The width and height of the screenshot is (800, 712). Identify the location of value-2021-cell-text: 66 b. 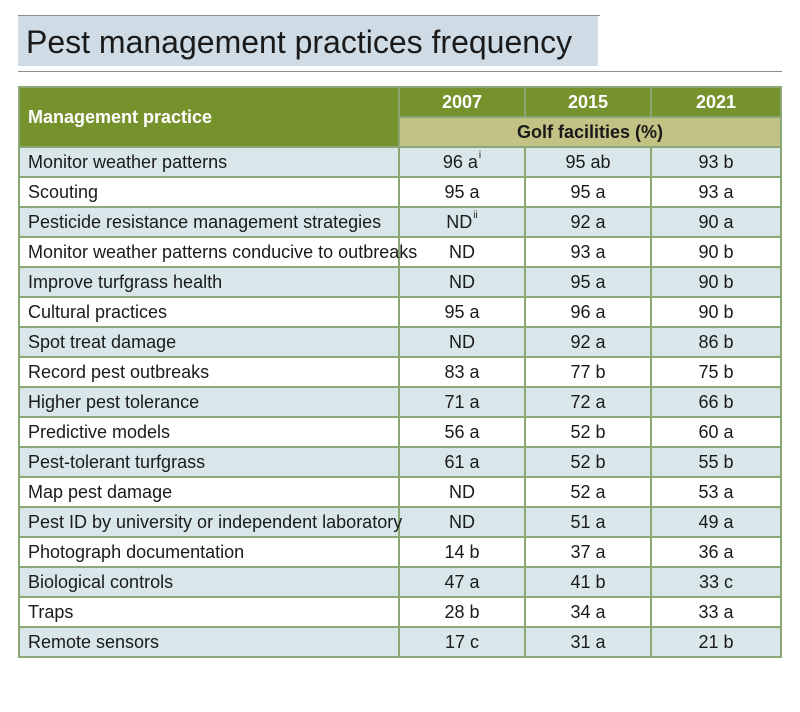
(716, 401).